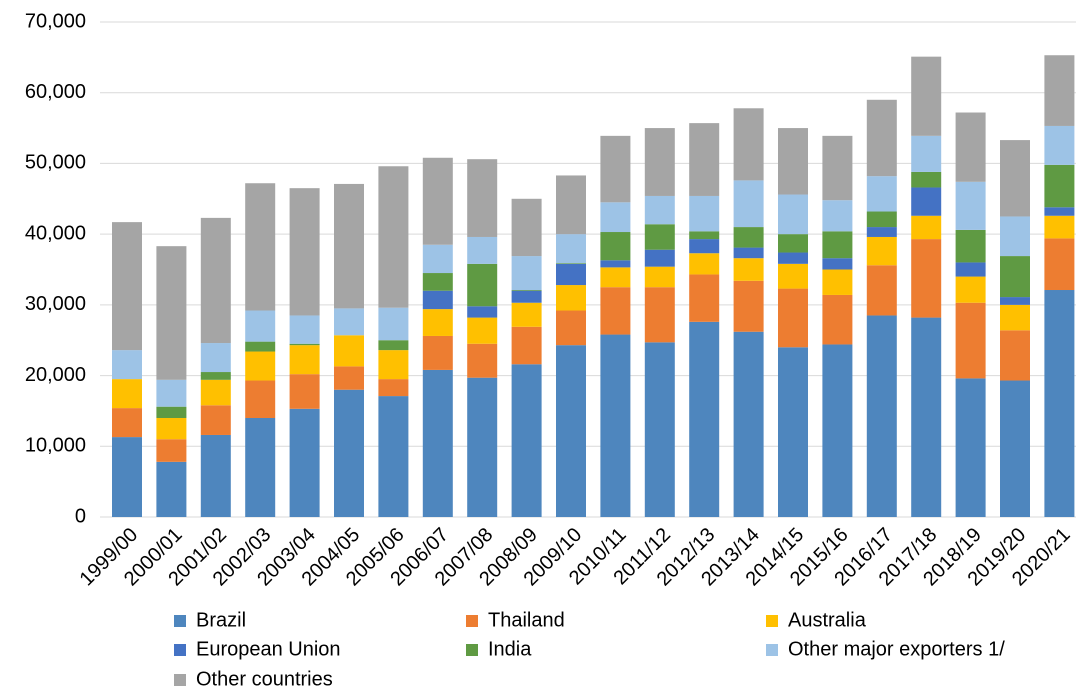 The image size is (1076, 695). I want to click on y-tick-label: 50,000, so click(55, 163).